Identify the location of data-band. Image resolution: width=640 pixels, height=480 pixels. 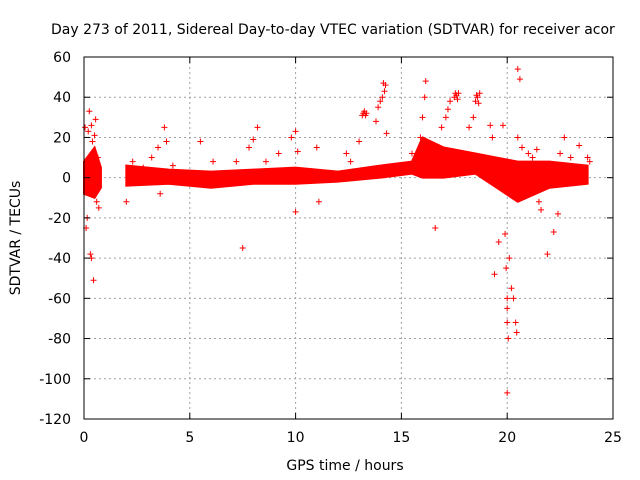
(336, 169).